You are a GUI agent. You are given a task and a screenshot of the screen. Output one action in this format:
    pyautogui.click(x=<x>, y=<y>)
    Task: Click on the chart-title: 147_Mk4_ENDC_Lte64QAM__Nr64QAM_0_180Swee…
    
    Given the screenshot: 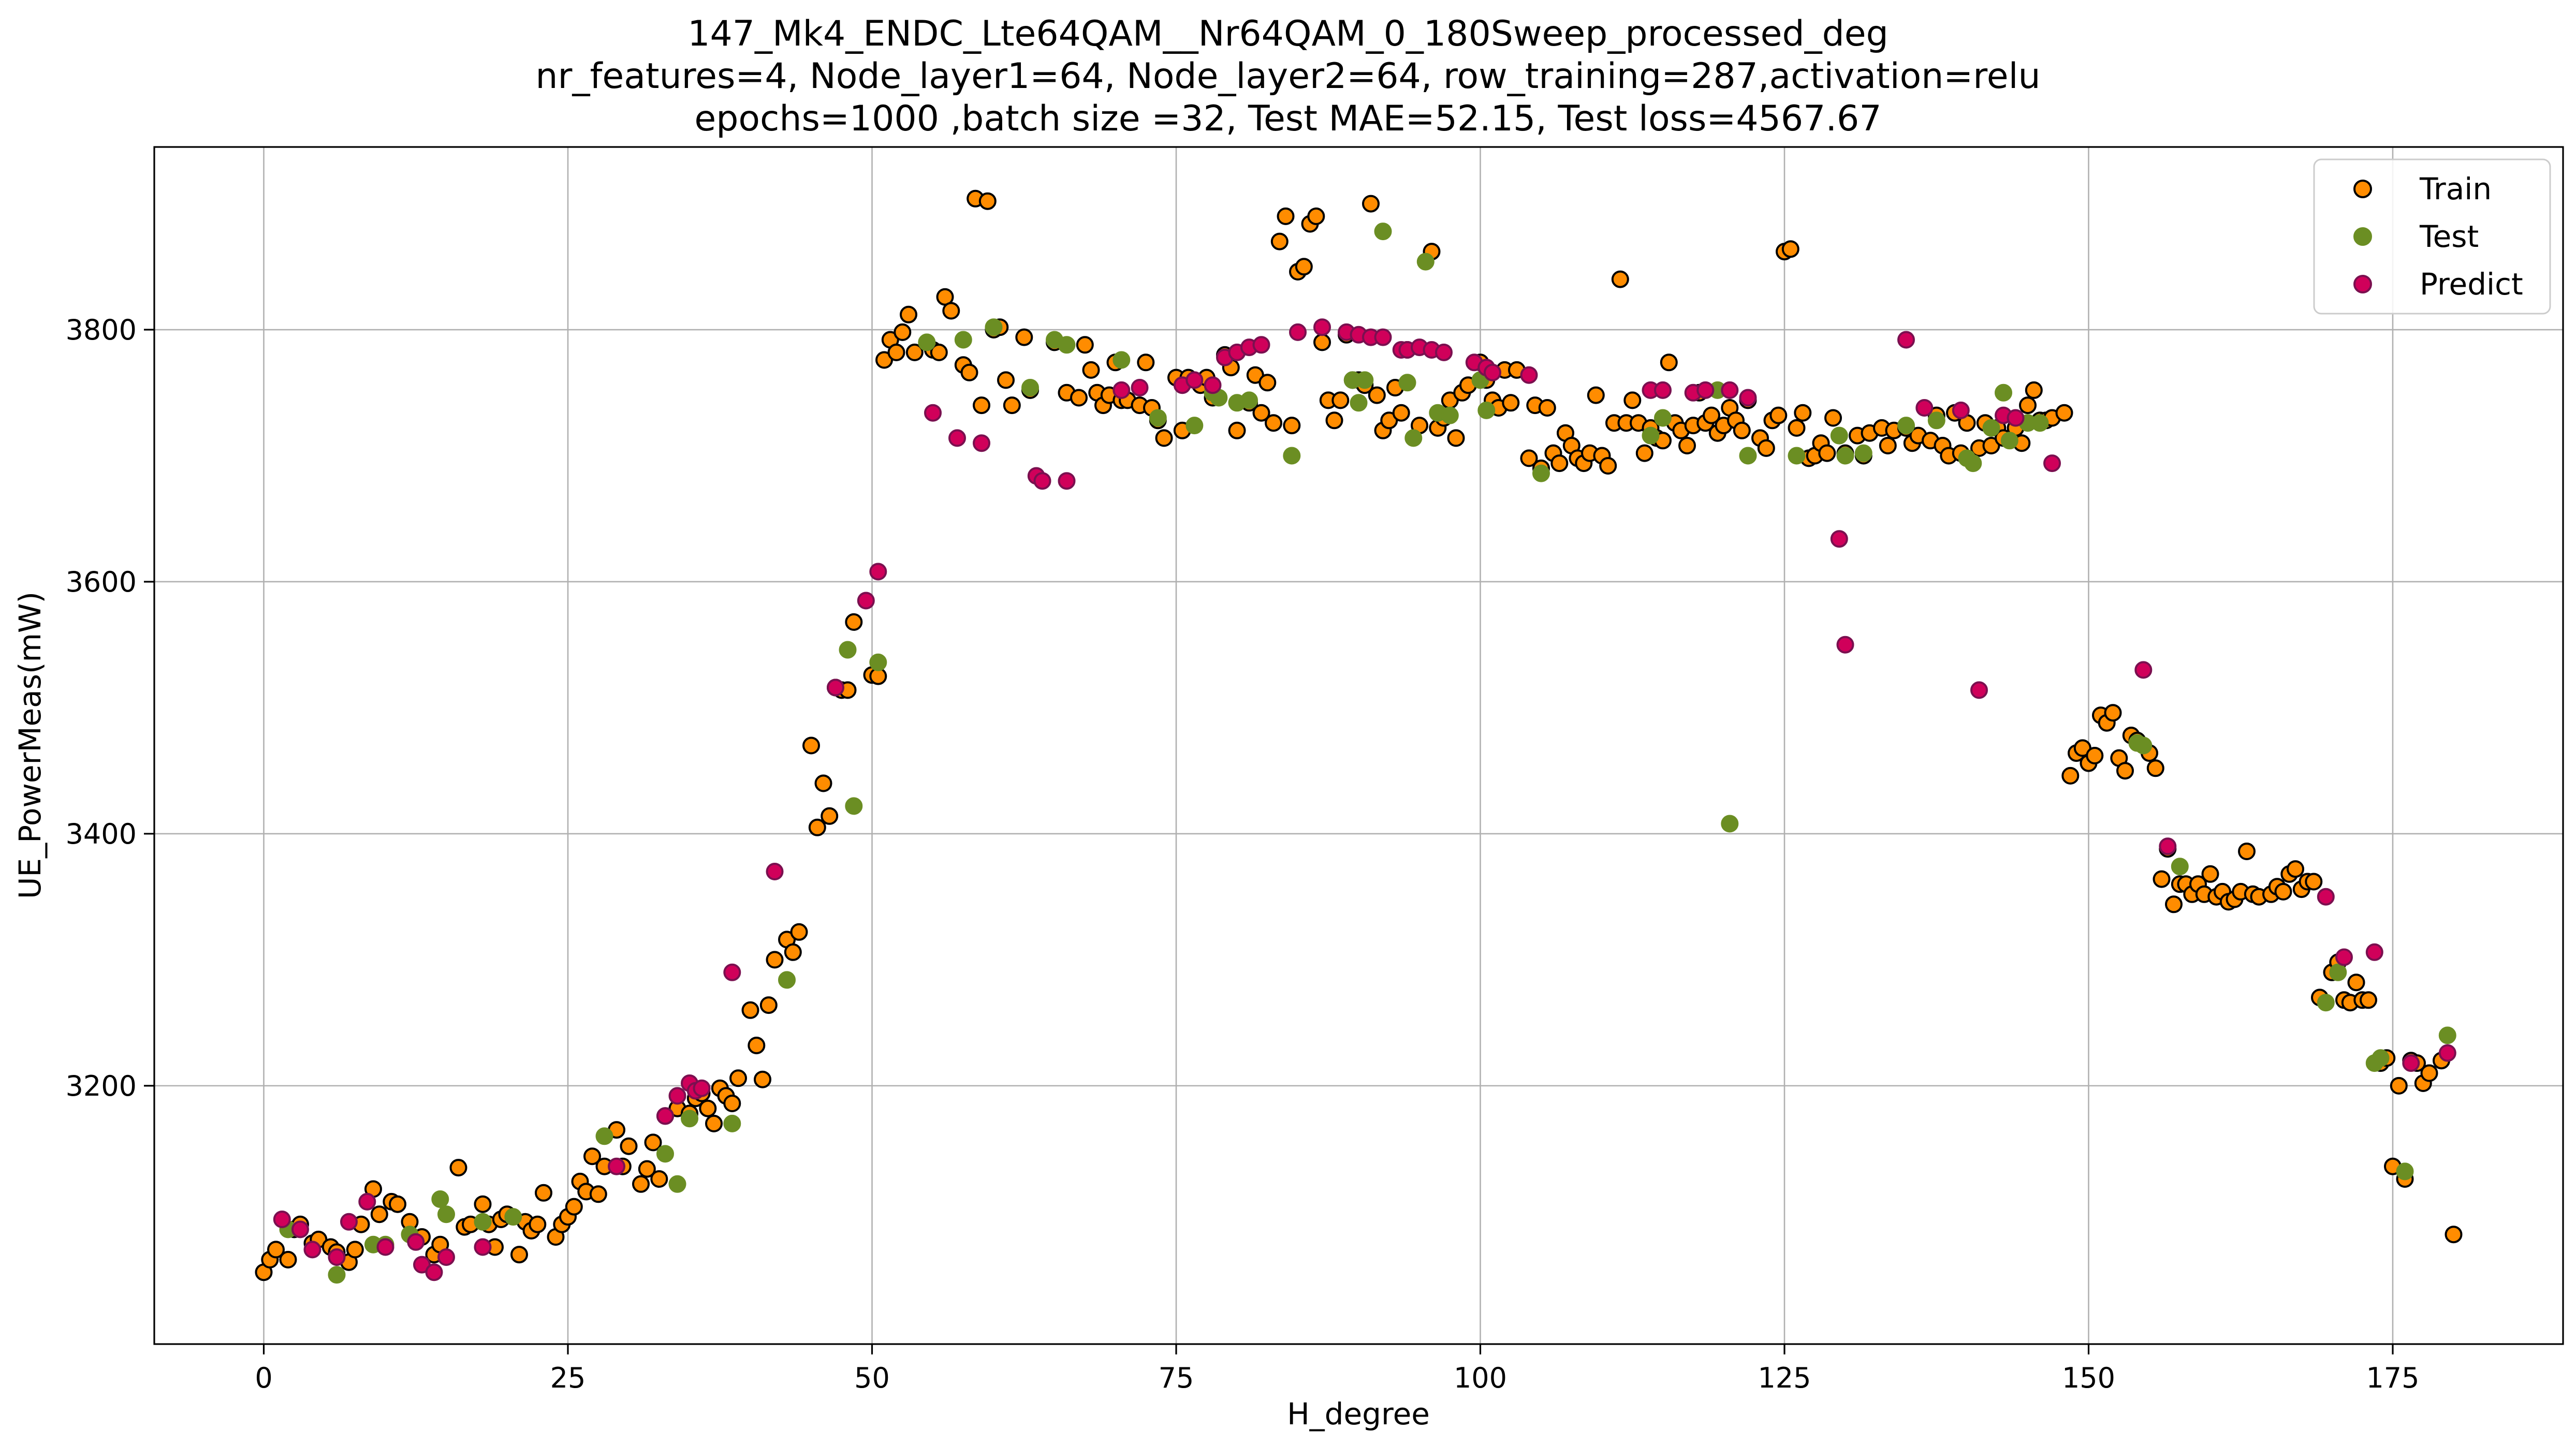 What is the action you would take?
    pyautogui.click(x=1288, y=76)
    